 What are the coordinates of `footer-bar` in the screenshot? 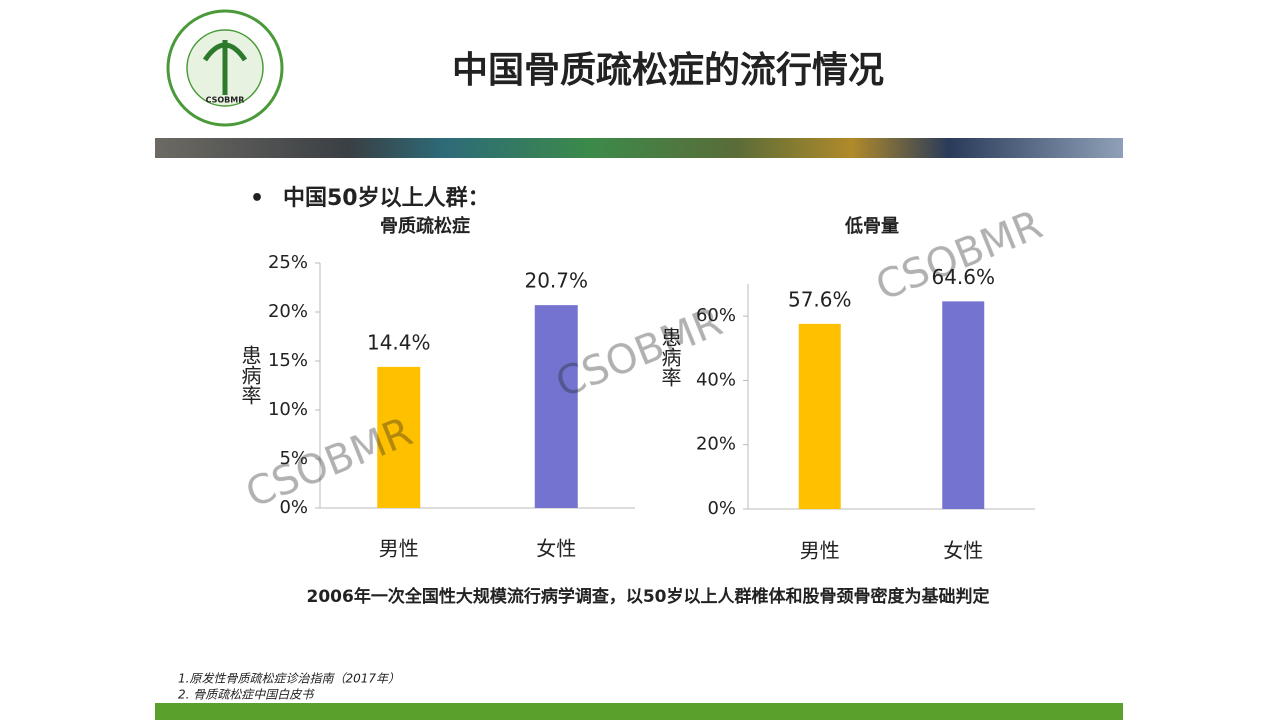 It's located at (639, 711).